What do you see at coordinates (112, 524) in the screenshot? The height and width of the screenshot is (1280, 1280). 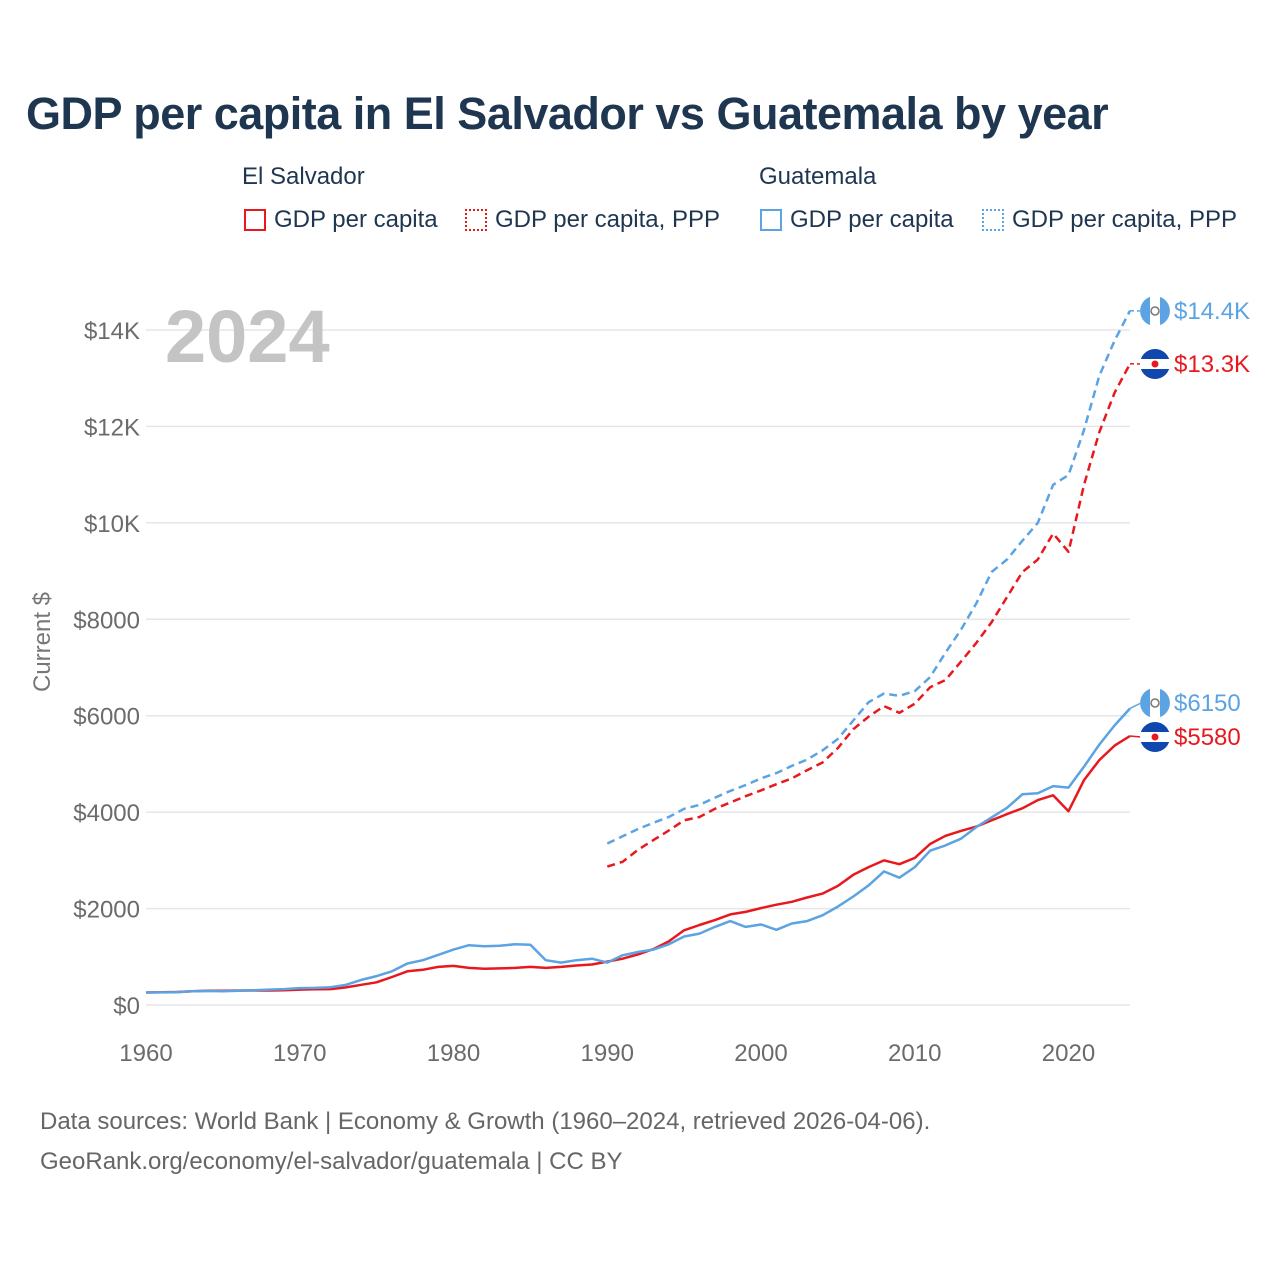 I see `y-tick-label: $10K` at bounding box center [112, 524].